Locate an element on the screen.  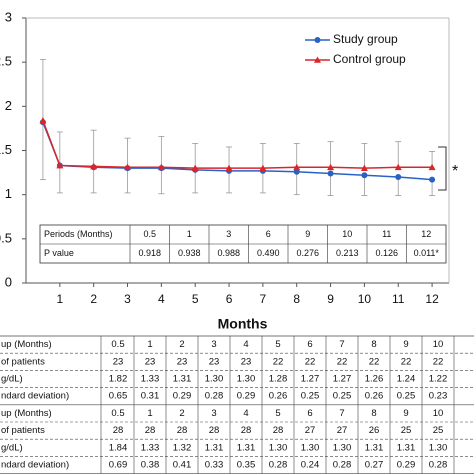
table-cell: 0.24 is located at coordinates (310, 465).